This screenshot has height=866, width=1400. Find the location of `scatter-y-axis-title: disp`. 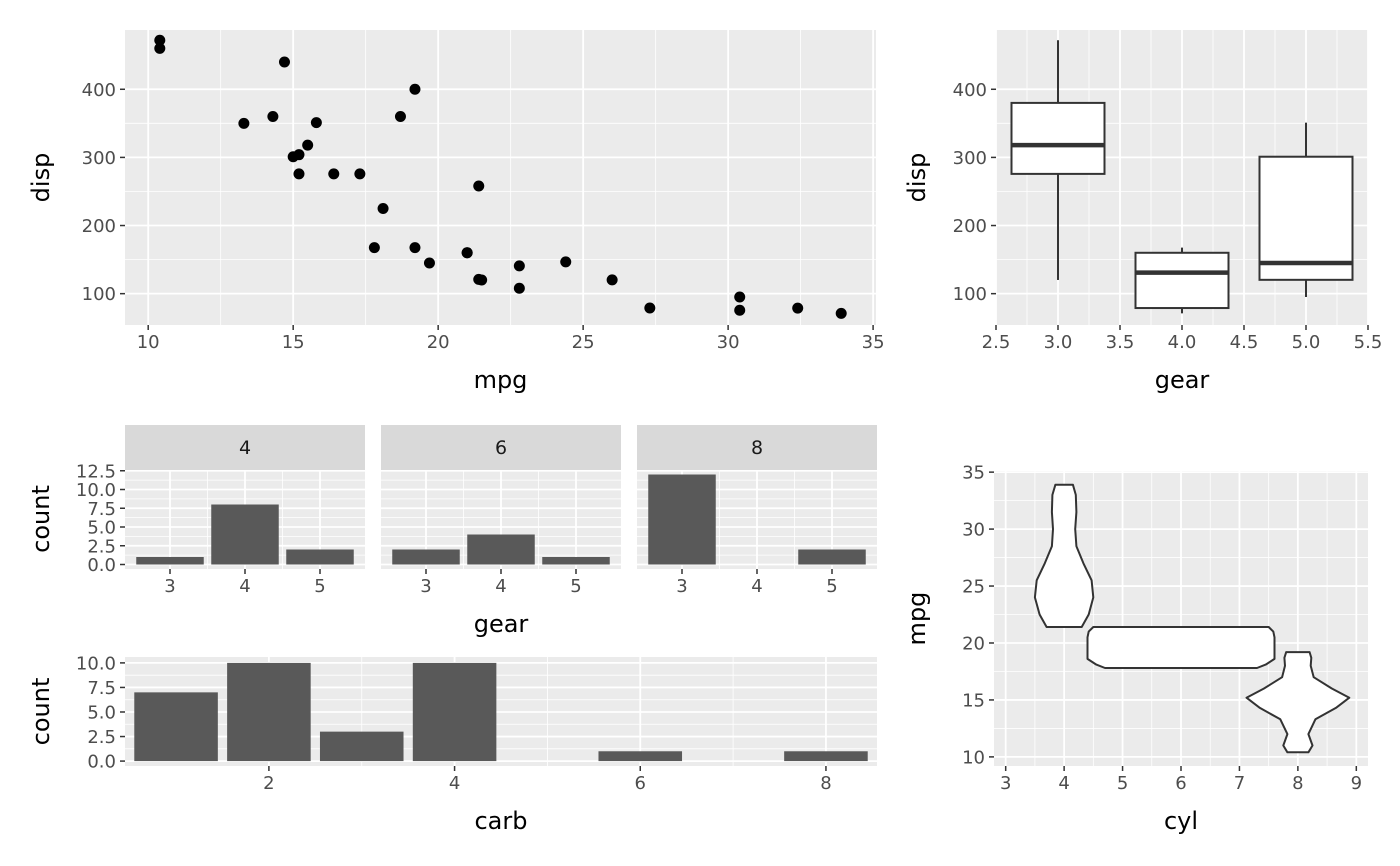

scatter-y-axis-title: disp is located at coordinates (41, 178).